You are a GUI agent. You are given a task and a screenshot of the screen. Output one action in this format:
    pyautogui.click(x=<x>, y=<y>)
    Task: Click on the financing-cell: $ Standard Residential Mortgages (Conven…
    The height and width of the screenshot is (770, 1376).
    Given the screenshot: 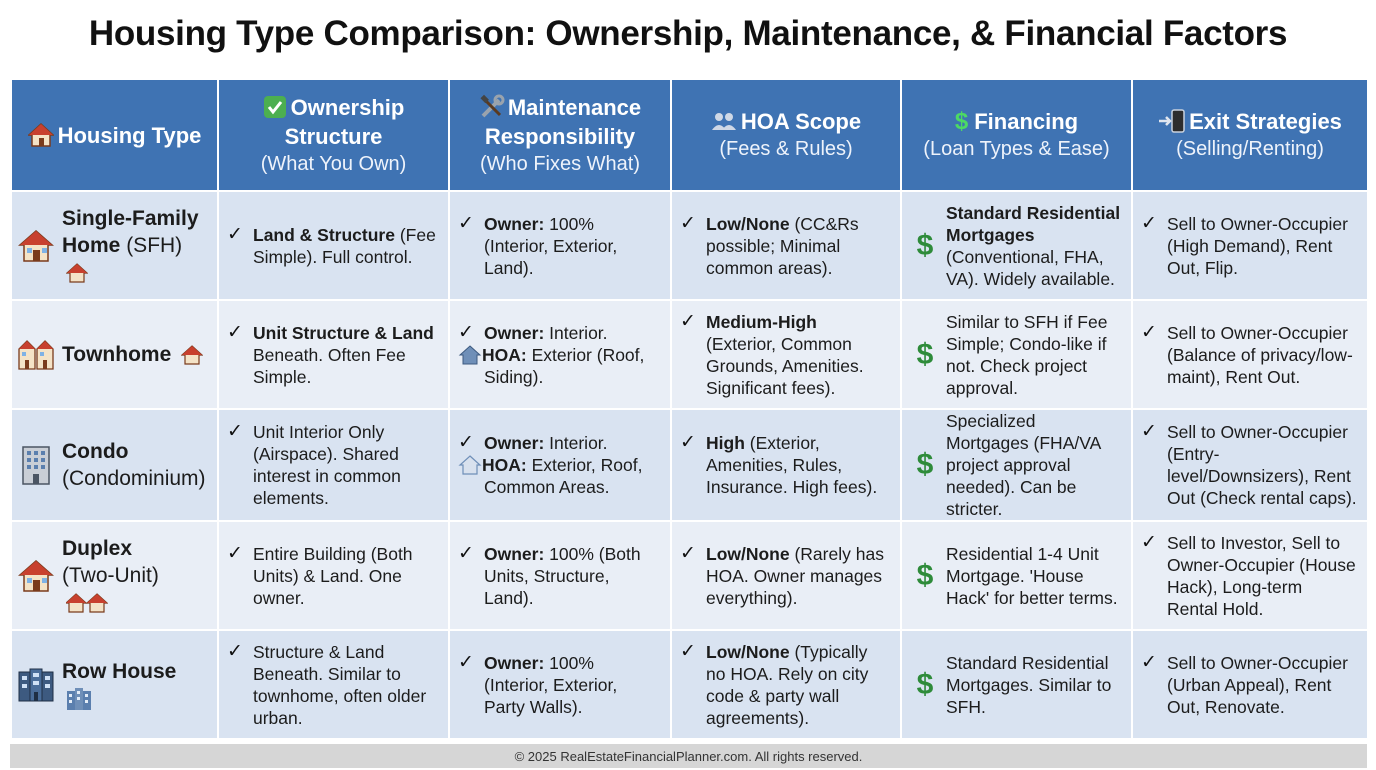 What is the action you would take?
    pyautogui.click(x=1016, y=245)
    